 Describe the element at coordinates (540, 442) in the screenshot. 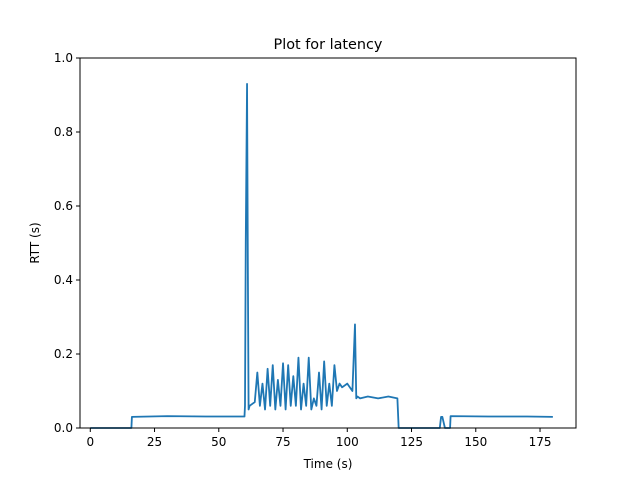

I see `x-tick-label: 175` at that location.